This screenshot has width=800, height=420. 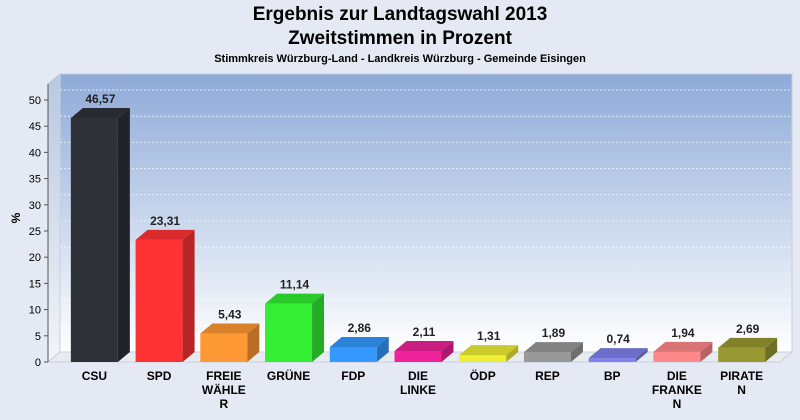 I want to click on y-tick-label: 40, so click(x=35, y=153).